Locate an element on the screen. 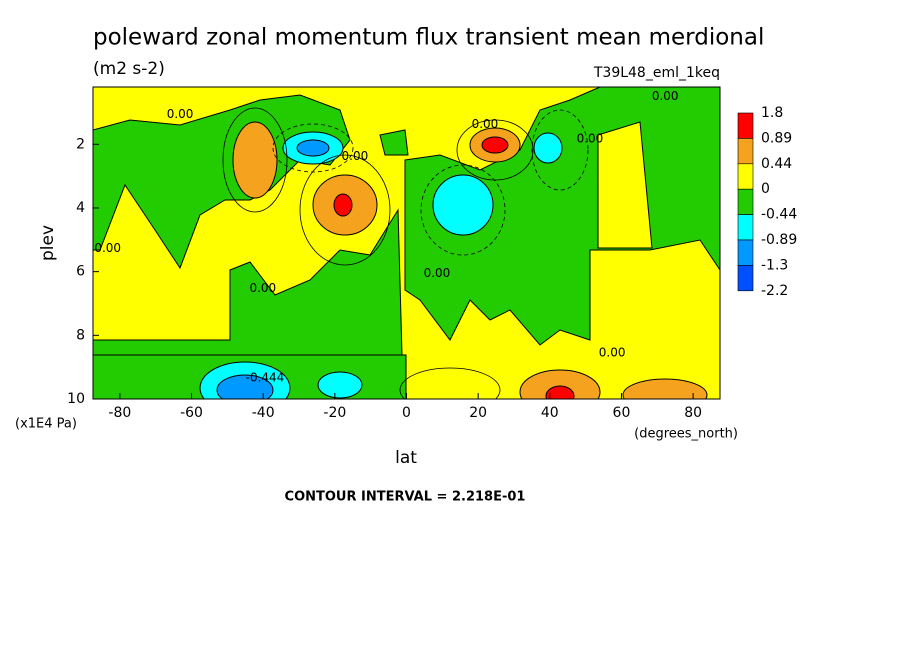 This screenshot has height=654, width=904. colorbar-label: -1.3 is located at coordinates (774, 265).